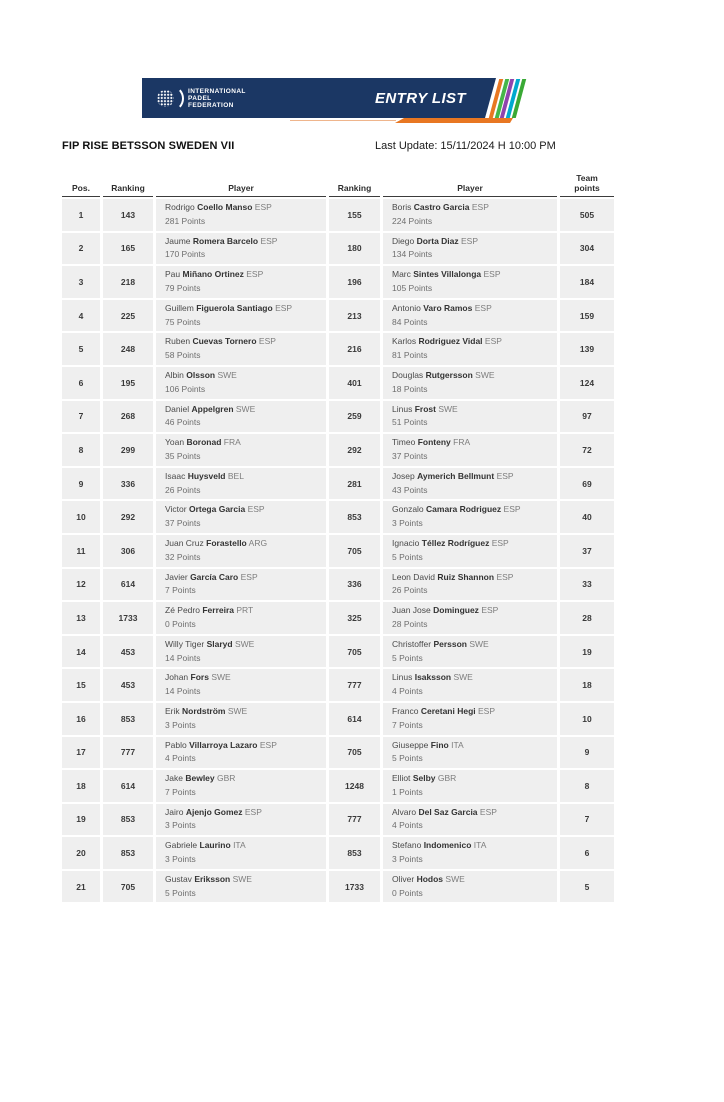 The image size is (724, 1102). What do you see at coordinates (217, 509) in the screenshot?
I see `player-last-name: Ortega Garcia` at bounding box center [217, 509].